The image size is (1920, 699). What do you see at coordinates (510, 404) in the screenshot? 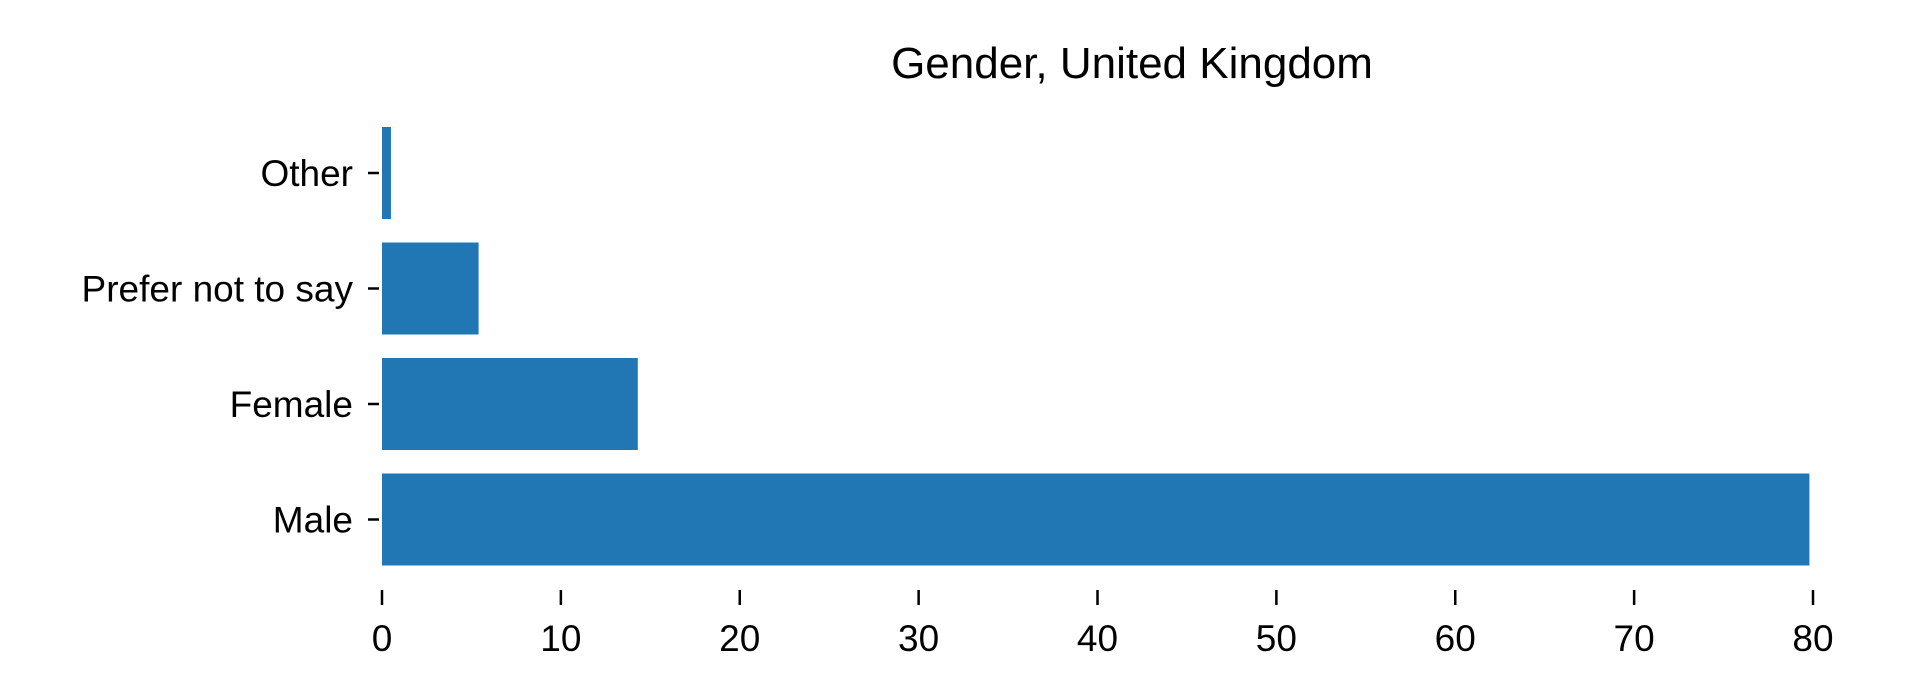
I see `bar-female` at bounding box center [510, 404].